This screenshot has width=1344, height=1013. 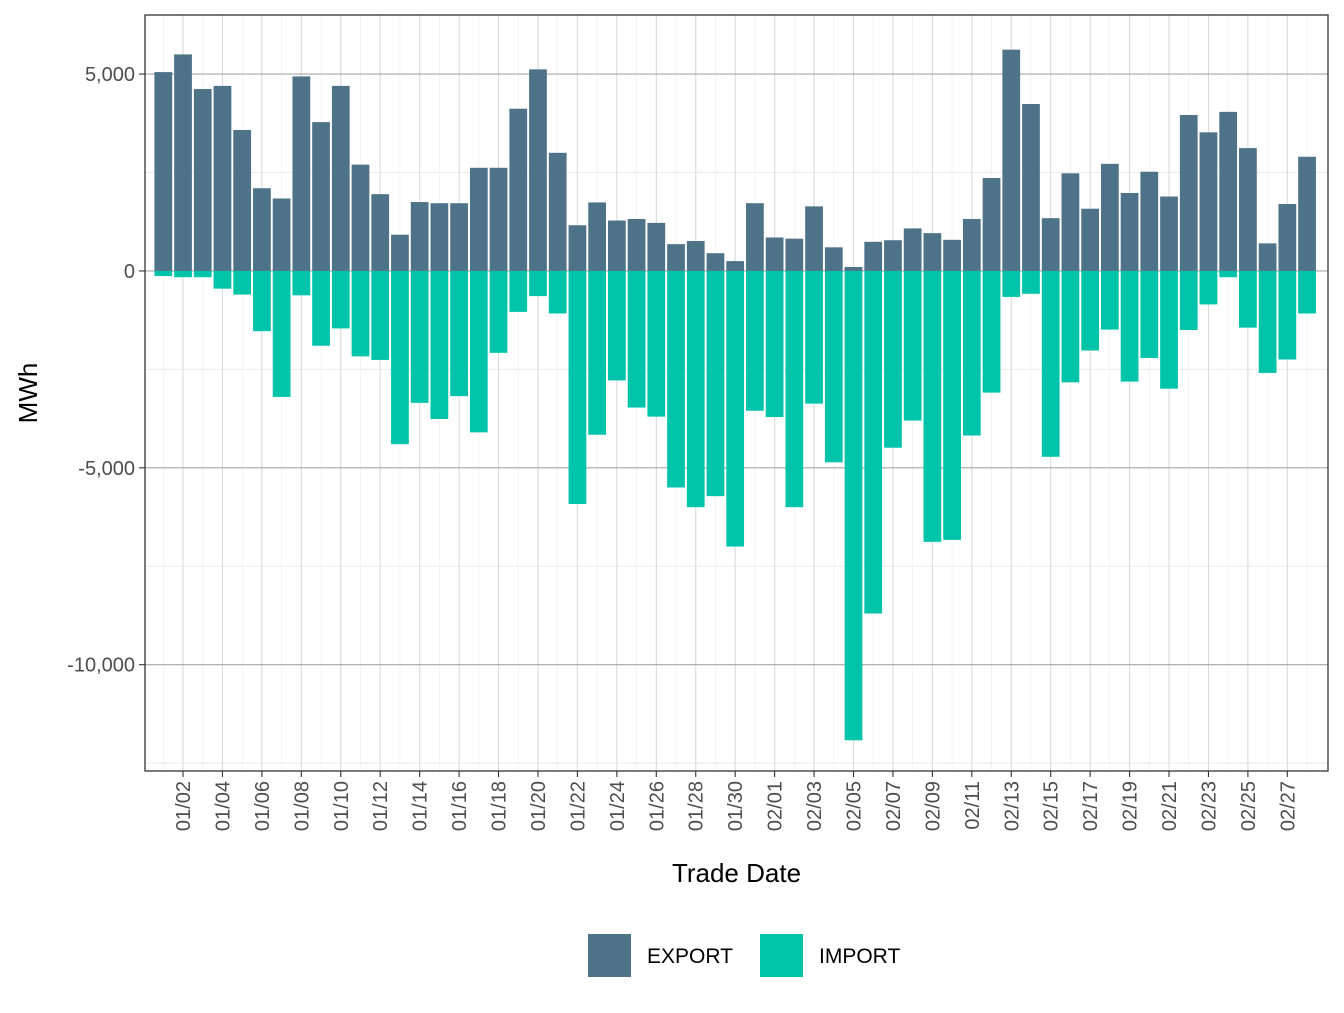 I want to click on x-tick-label: 02/23, so click(x=1209, y=806).